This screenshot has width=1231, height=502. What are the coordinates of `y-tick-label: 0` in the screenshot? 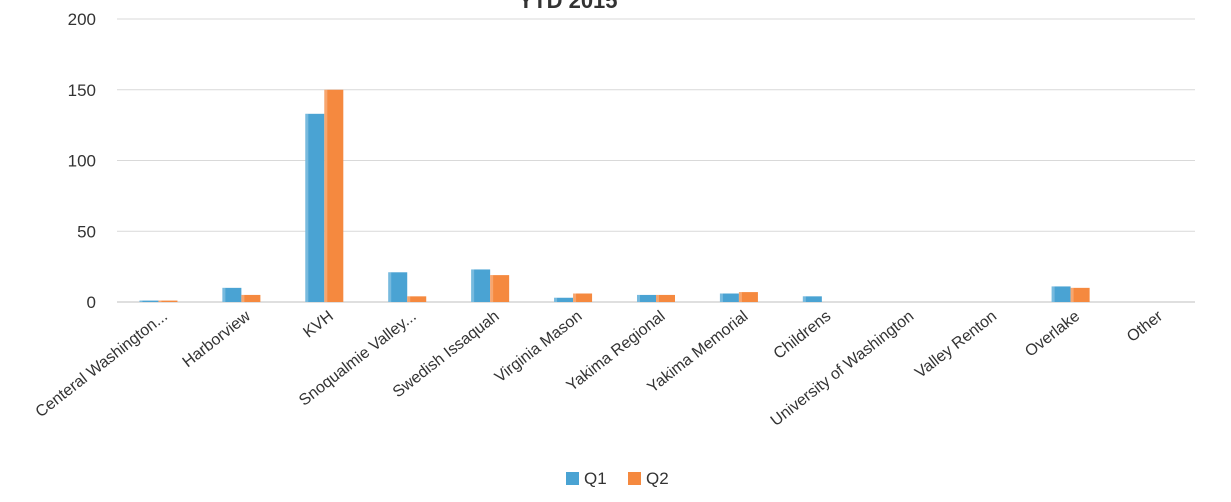 It's located at (91, 302).